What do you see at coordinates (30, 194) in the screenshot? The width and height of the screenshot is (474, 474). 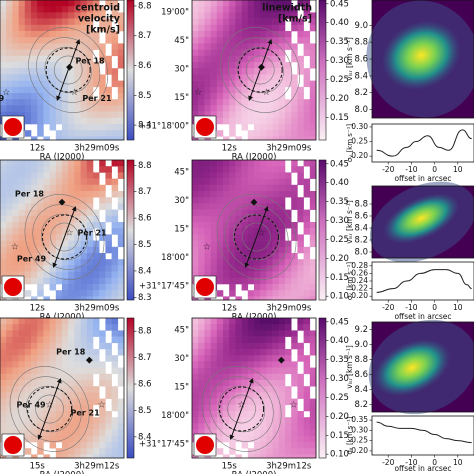 I see `source-label: Per 18` at bounding box center [30, 194].